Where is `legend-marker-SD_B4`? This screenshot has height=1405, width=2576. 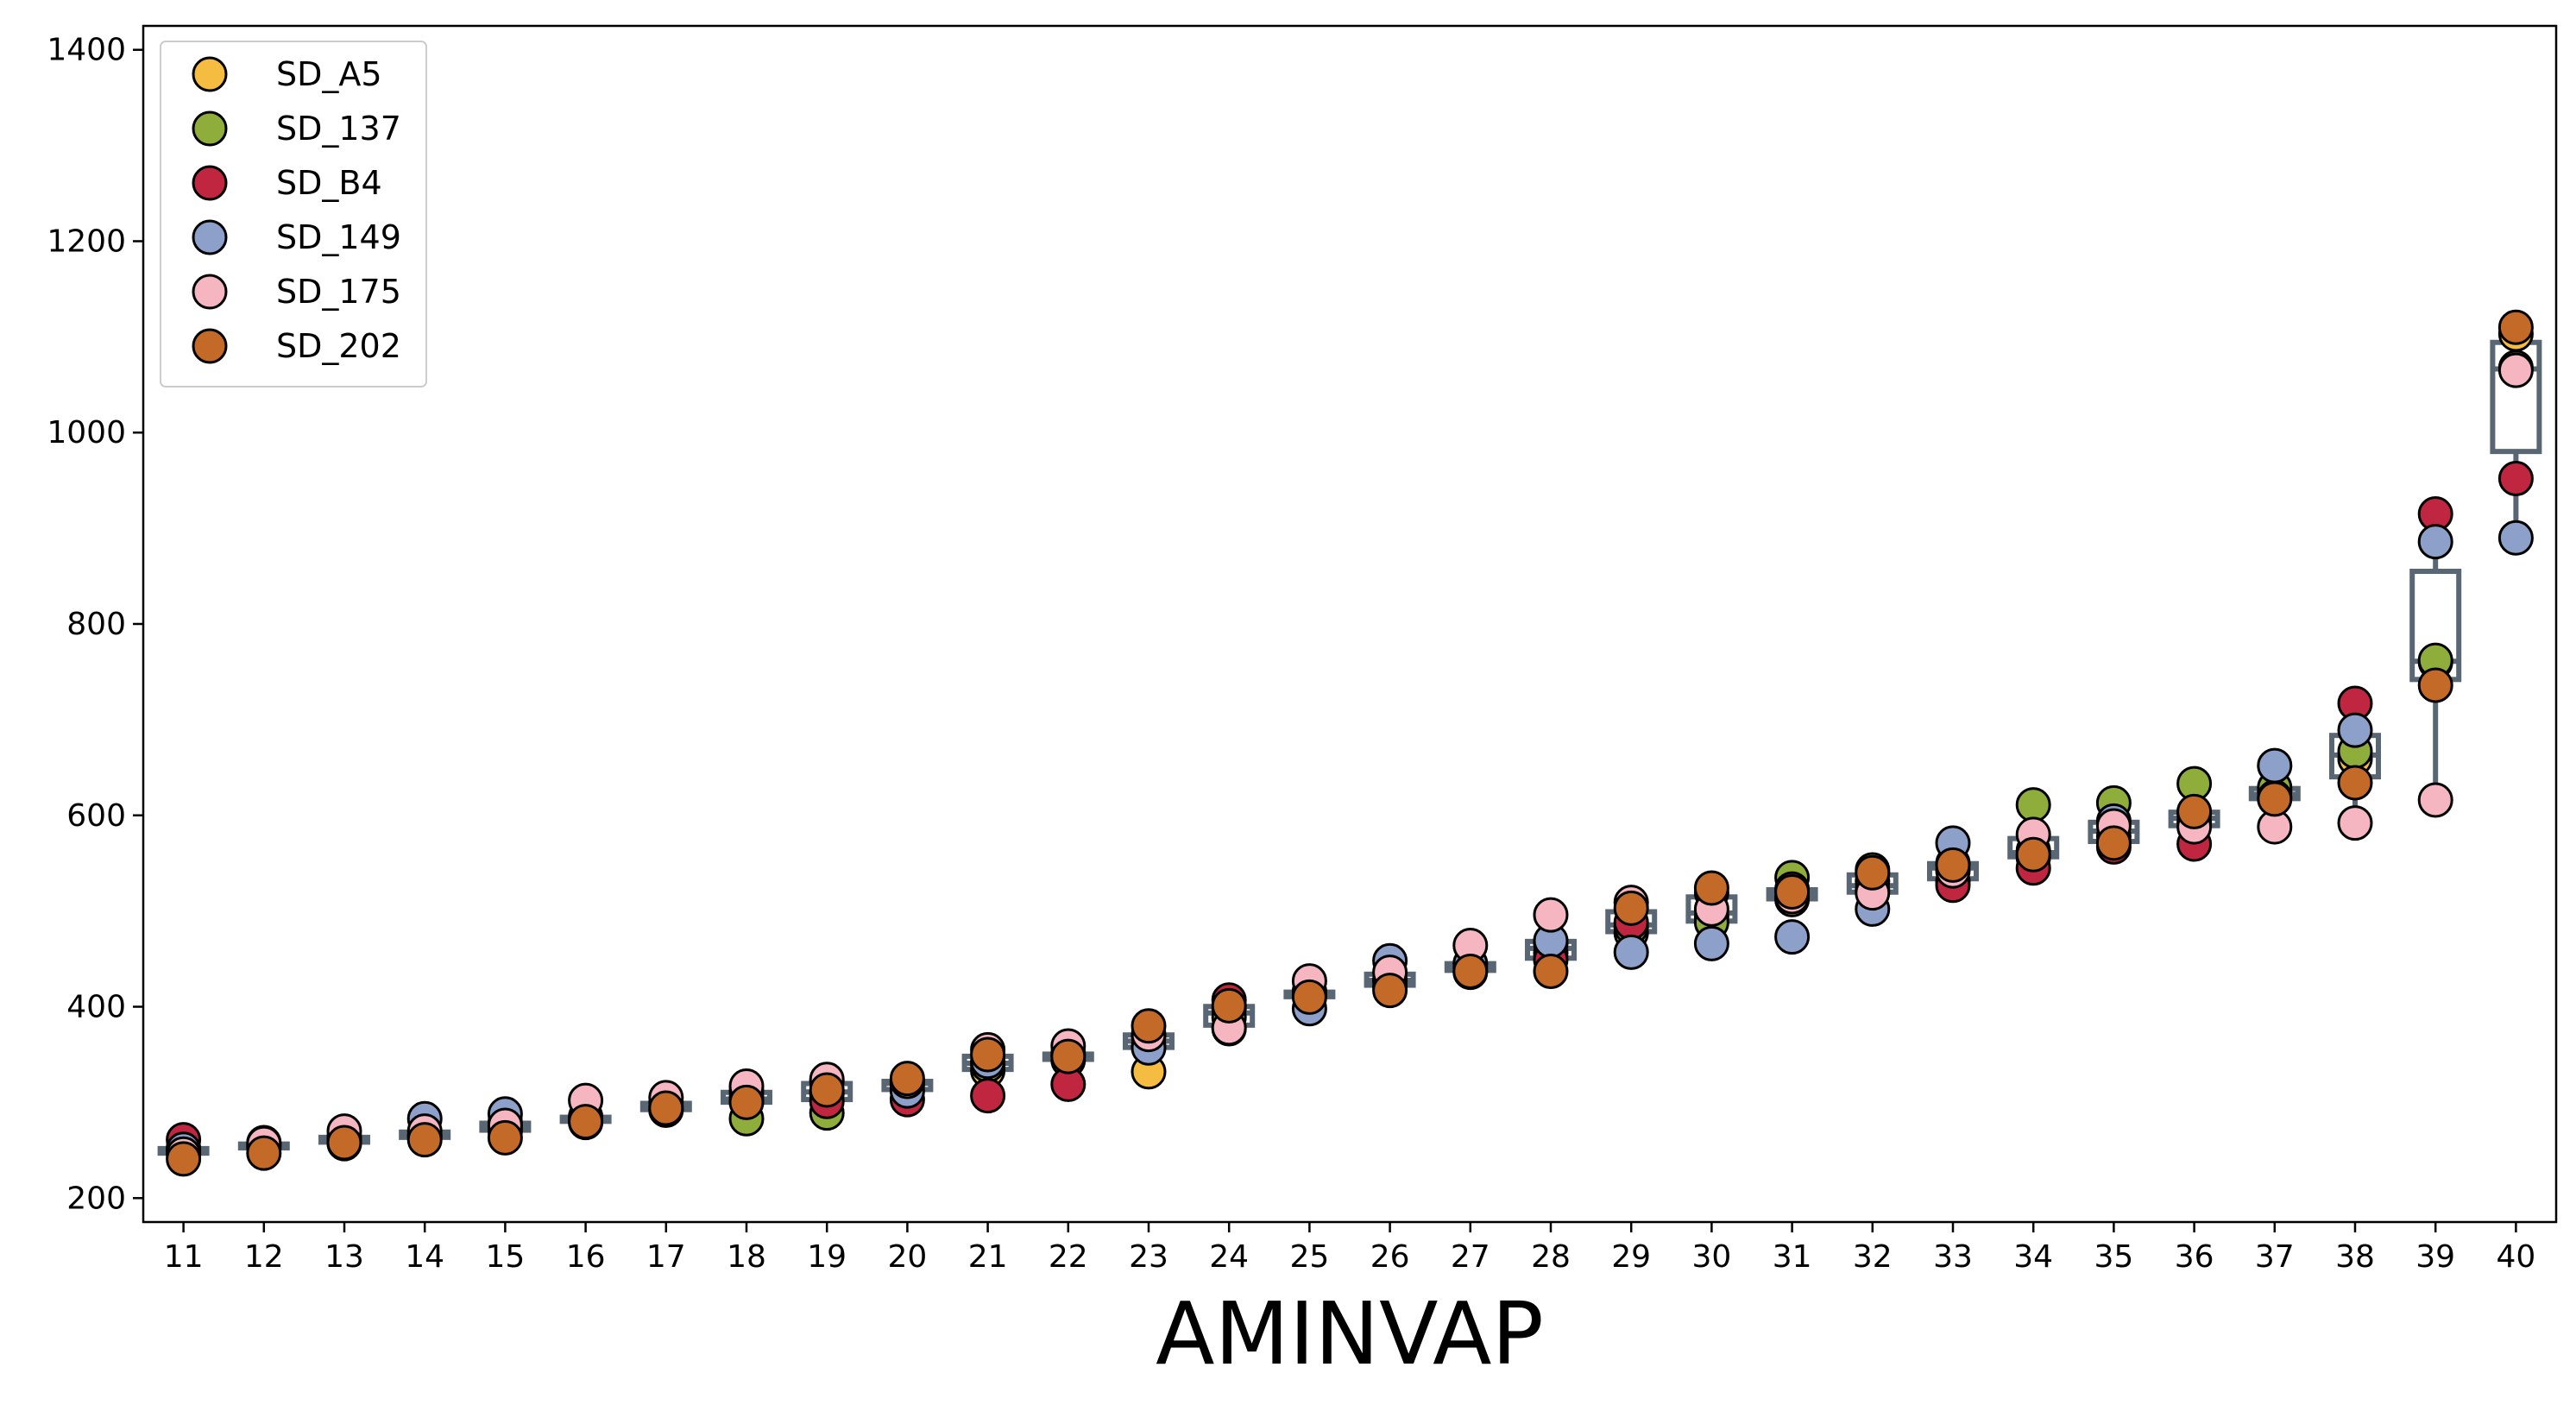 legend-marker-SD_B4 is located at coordinates (210, 183).